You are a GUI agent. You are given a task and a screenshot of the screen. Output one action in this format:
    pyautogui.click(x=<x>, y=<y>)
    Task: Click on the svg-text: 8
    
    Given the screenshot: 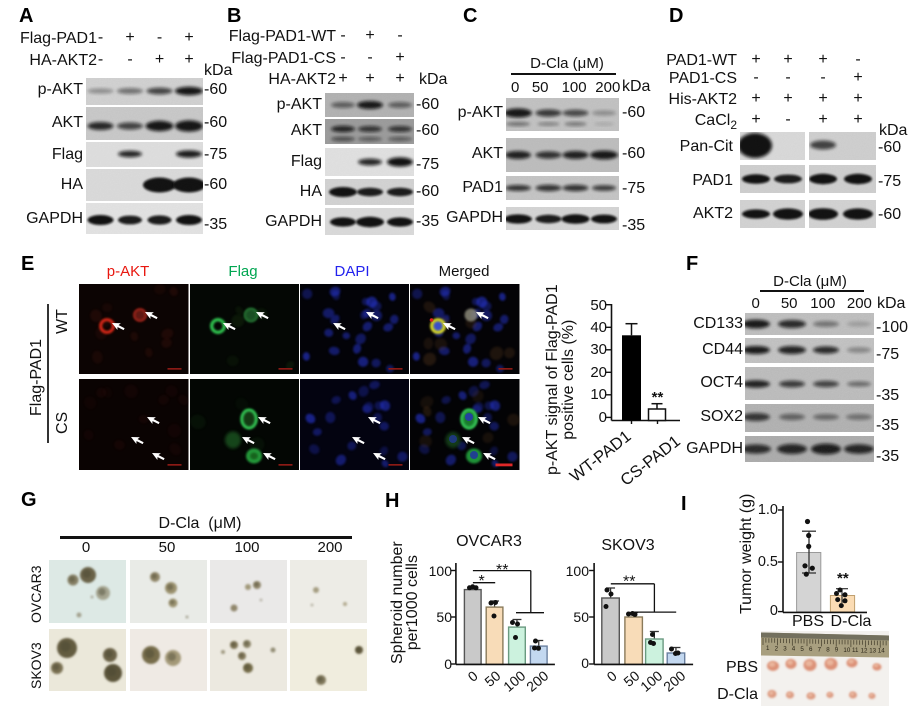 What is the action you would take?
    pyautogui.click(x=828, y=650)
    